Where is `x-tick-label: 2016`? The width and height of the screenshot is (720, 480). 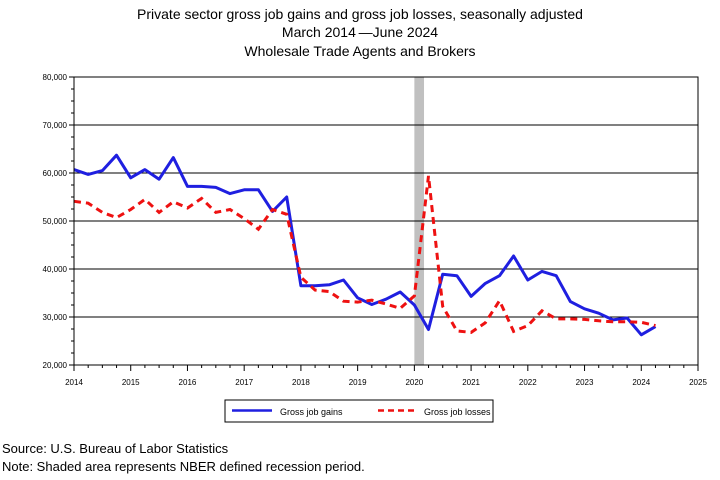 x-tick-label: 2016 is located at coordinates (188, 382).